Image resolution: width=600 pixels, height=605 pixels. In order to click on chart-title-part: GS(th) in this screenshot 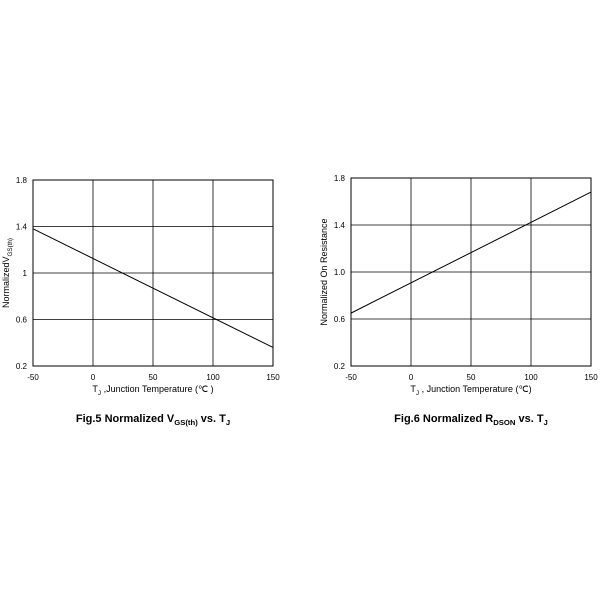, I will do `click(186, 422)`.